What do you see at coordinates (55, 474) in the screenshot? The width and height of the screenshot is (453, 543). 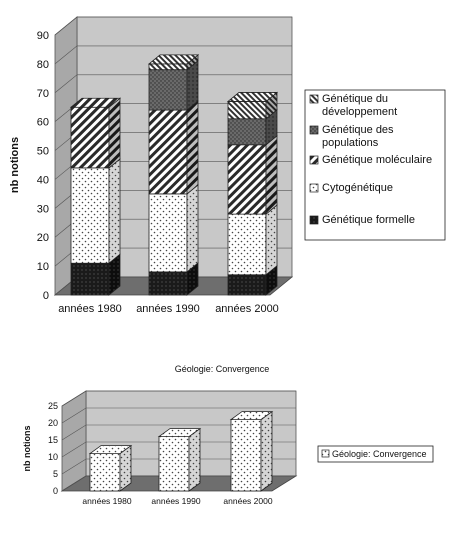 I see `y-tick-label: 5` at bounding box center [55, 474].